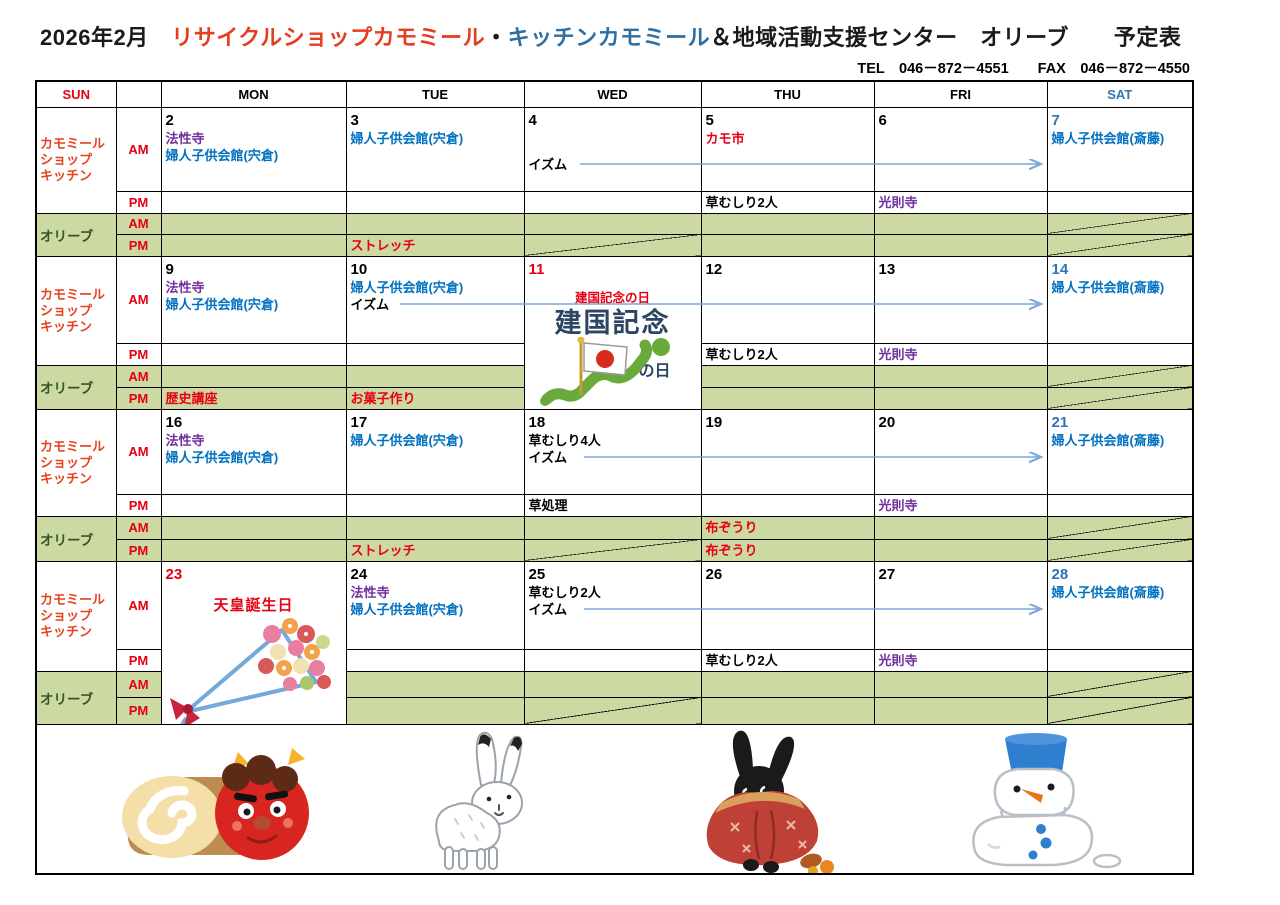 The image size is (1280, 905). What do you see at coordinates (253, 398) in the screenshot?
I see `olive-pm-cell-feb-9: 歴史講座` at bounding box center [253, 398].